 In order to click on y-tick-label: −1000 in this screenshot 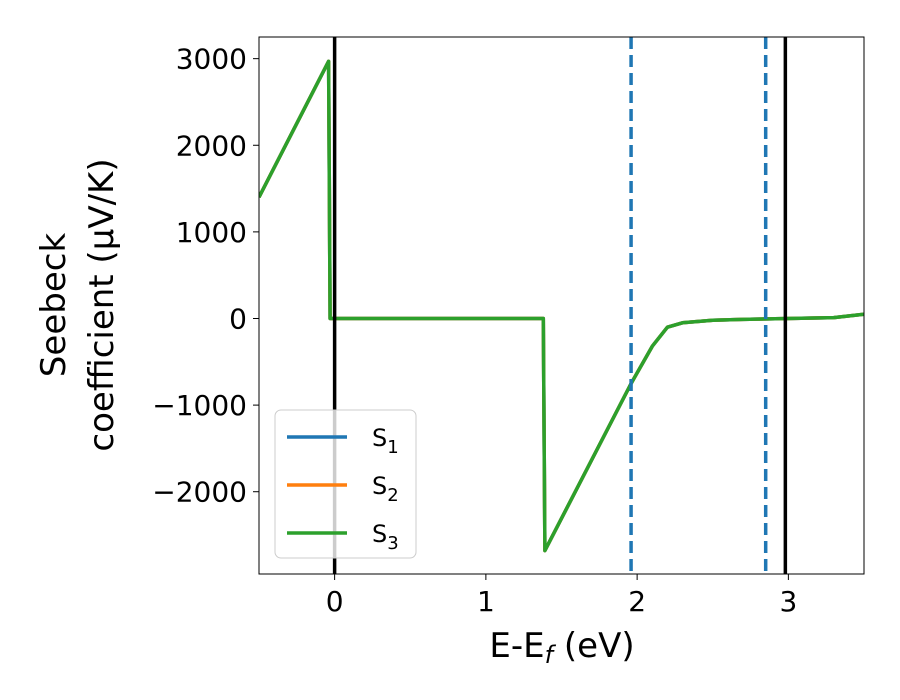, I will do `click(199, 405)`.